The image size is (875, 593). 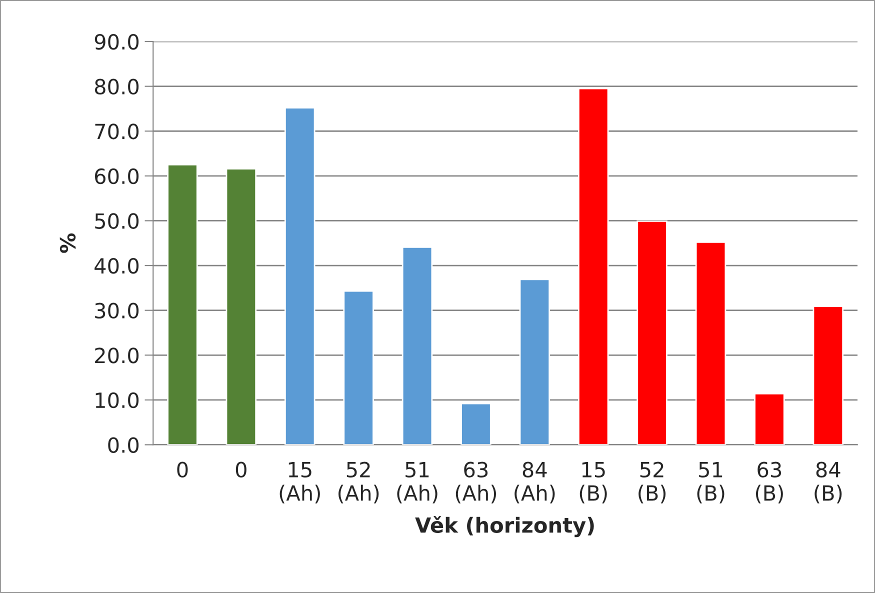 What do you see at coordinates (358, 483) in the screenshot?
I see `x-tick-label: 52 (Ah)` at bounding box center [358, 483].